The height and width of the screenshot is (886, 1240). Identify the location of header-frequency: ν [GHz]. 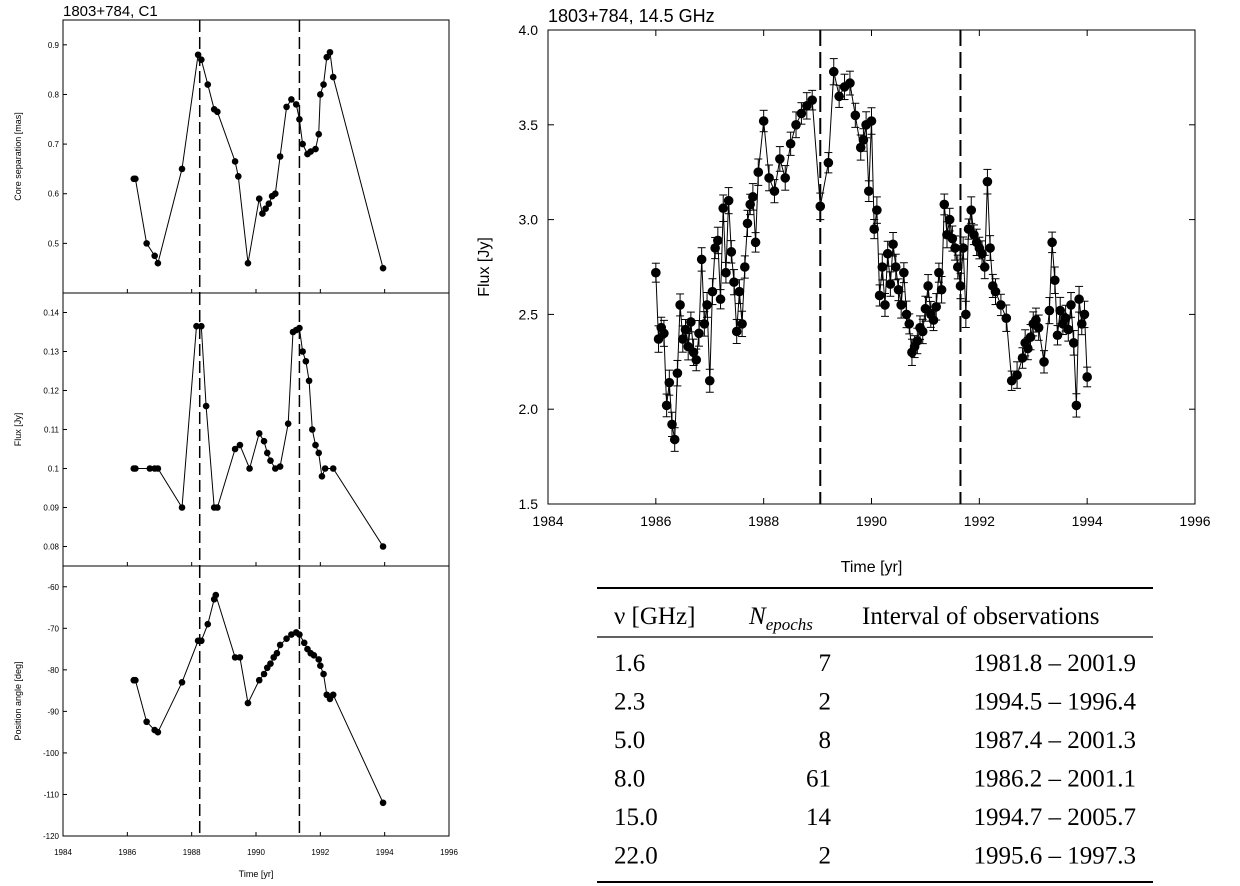
(654, 616).